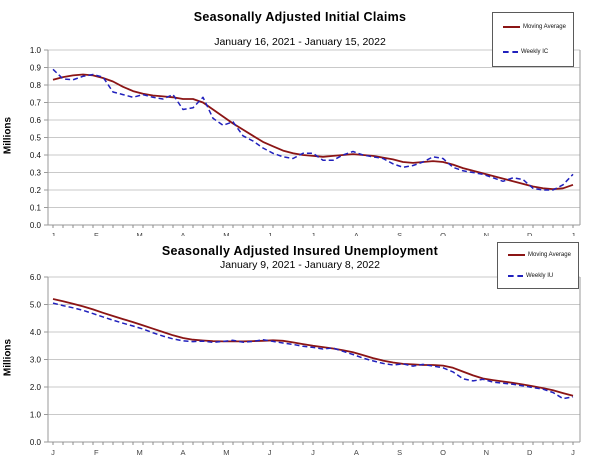 The height and width of the screenshot is (472, 600). What do you see at coordinates (36, 277) in the screenshot?
I see `svg-text: 6.0` at bounding box center [36, 277].